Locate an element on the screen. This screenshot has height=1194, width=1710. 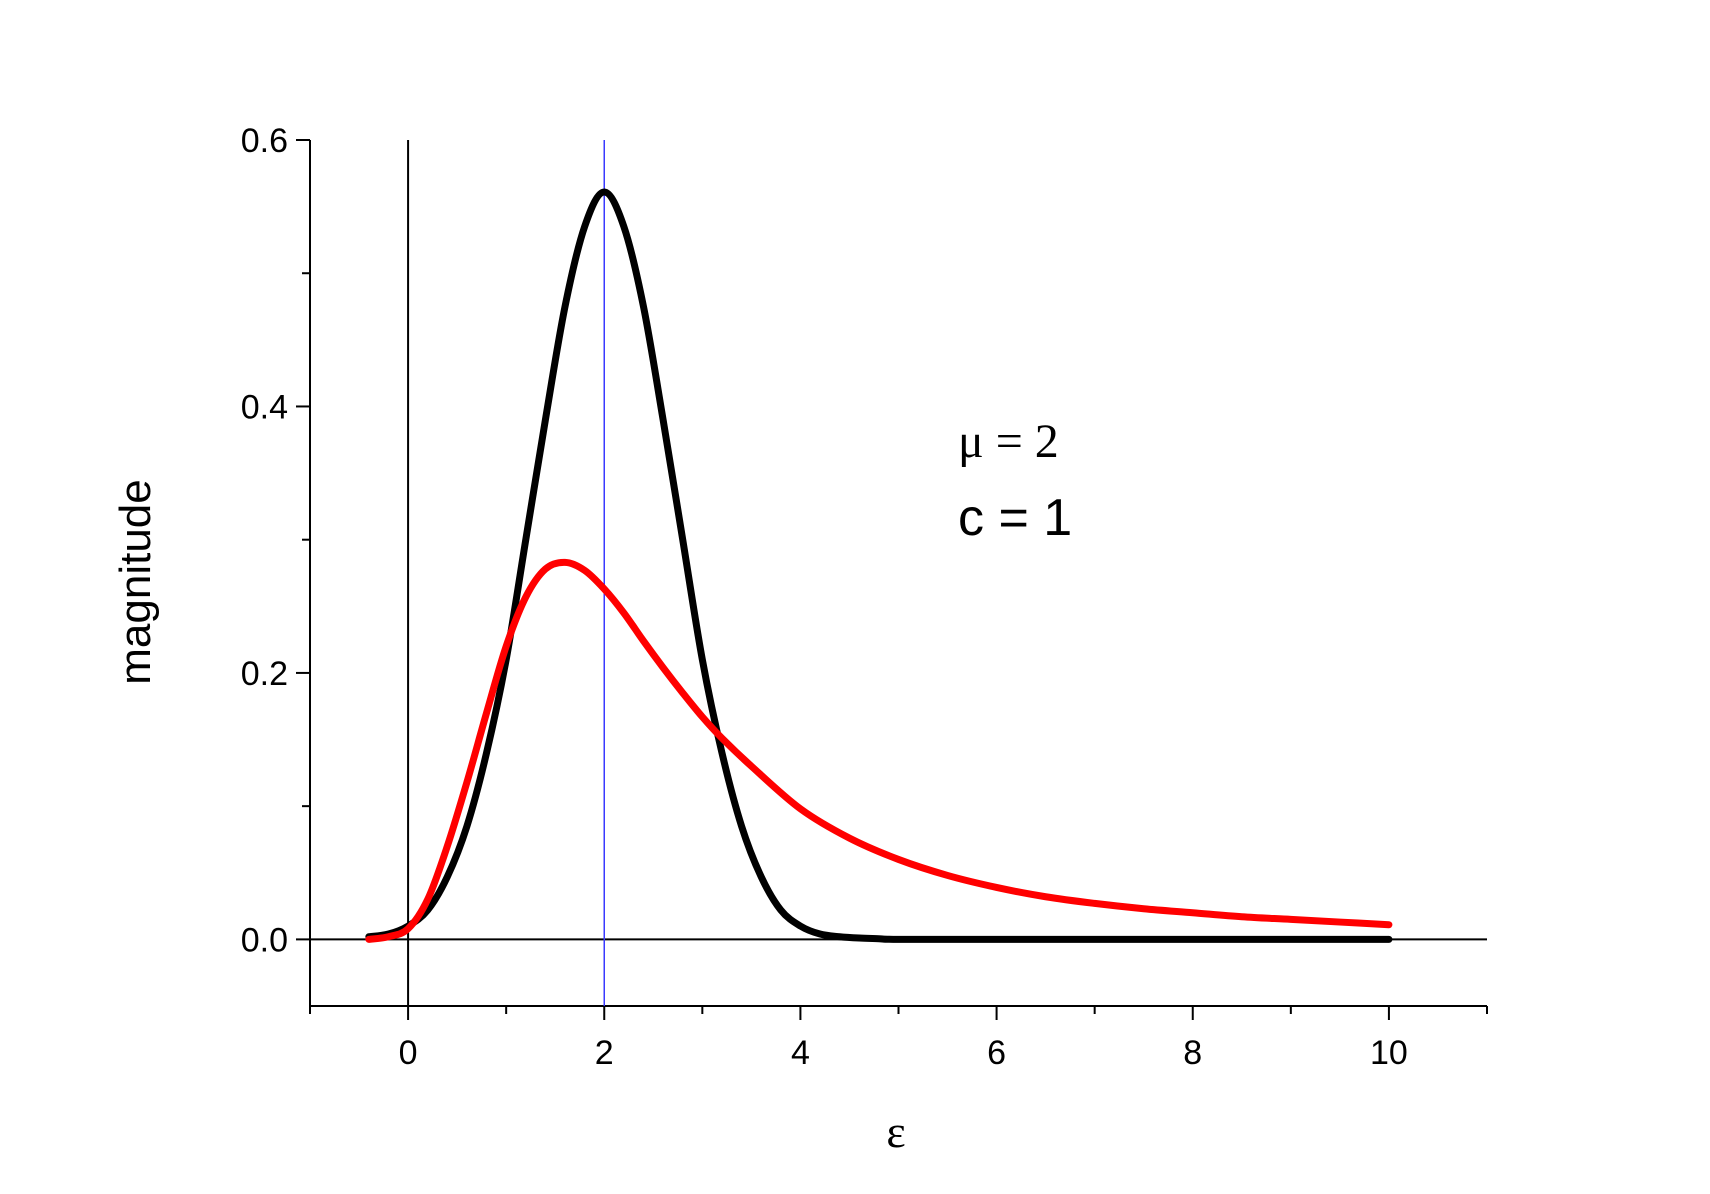
y-tick-label: 0.4 is located at coordinates (264, 407).